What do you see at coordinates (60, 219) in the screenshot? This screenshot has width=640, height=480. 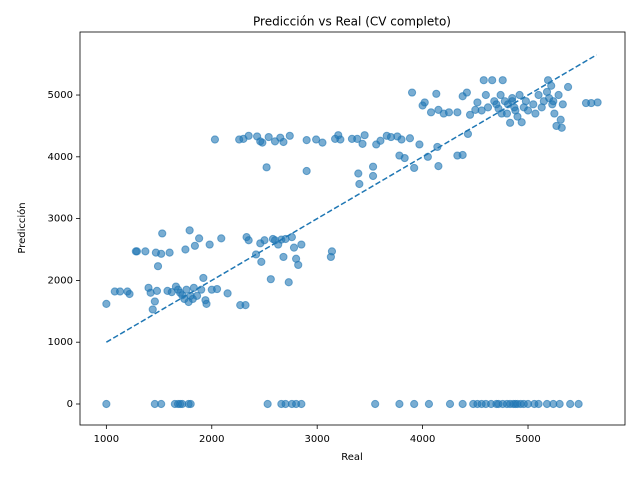 I see `y-tick-label: 3000` at bounding box center [60, 219].